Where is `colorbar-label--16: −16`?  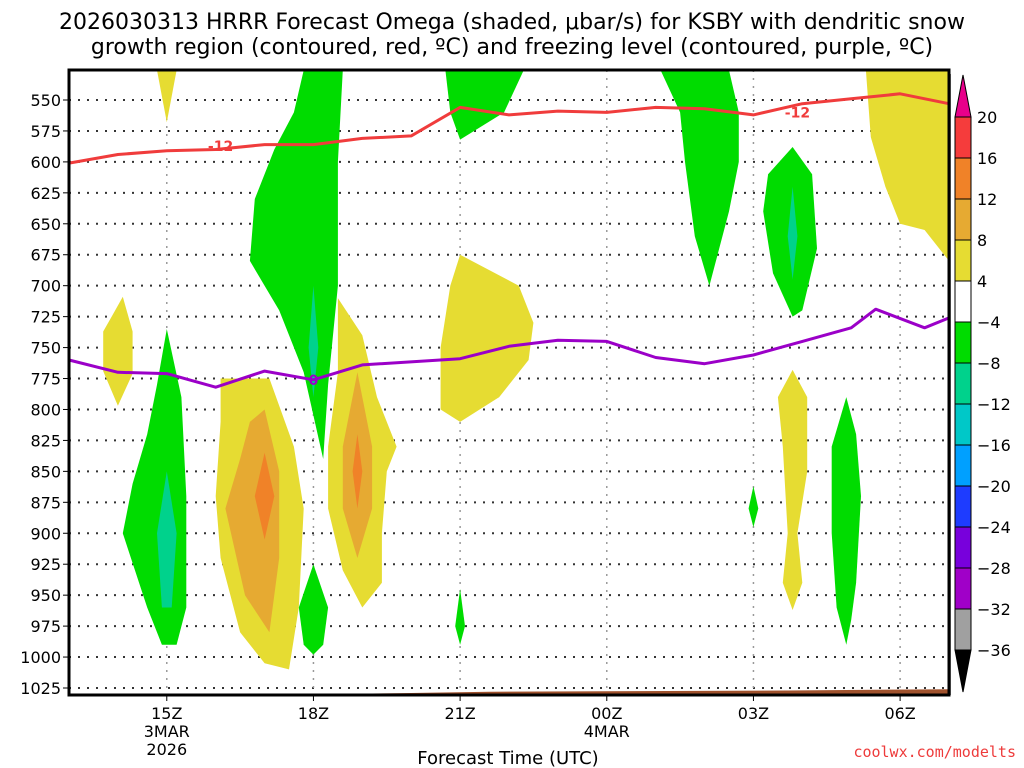
colorbar-label--16: −16 is located at coordinates (994, 445).